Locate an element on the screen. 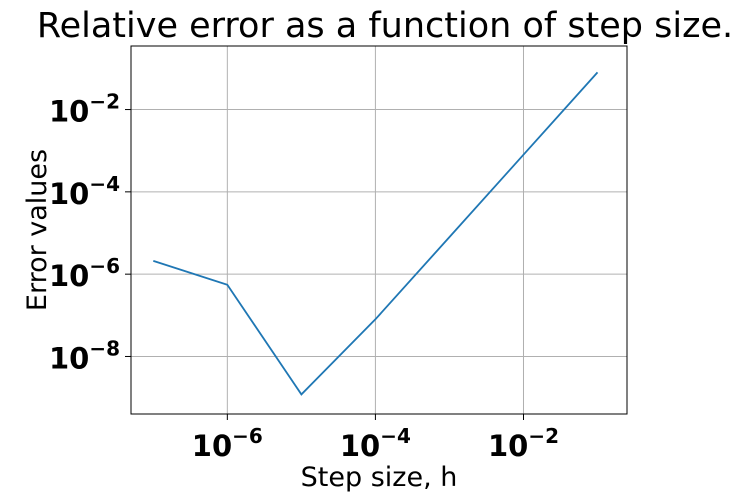 This screenshot has width=755, height=502. x-tick-label-2: 10⁻² is located at coordinates (523, 443).